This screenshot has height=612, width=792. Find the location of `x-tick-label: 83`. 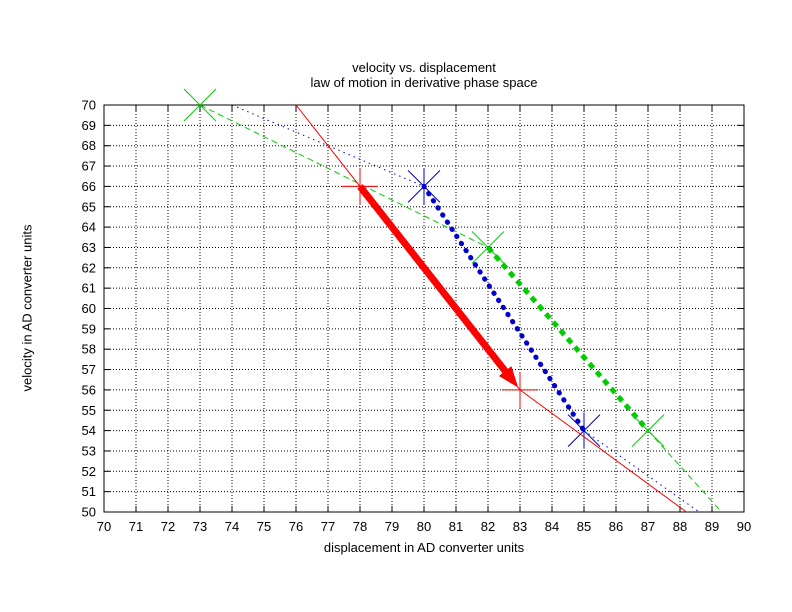

x-tick-label: 83 is located at coordinates (520, 526).